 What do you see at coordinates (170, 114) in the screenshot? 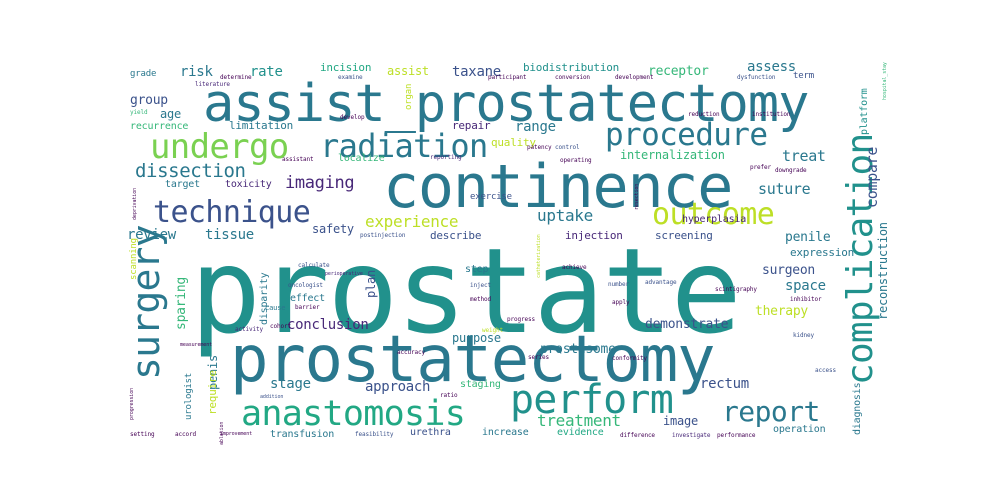
I see `word-age: age` at bounding box center [170, 114].